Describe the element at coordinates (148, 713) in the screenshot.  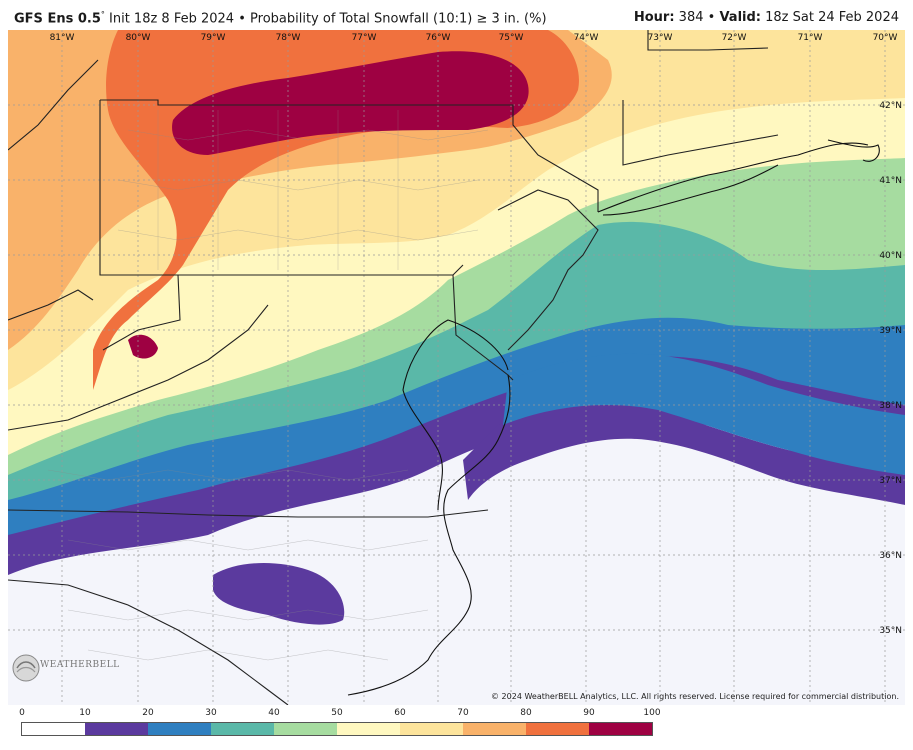
I see `scale-tick-label: 20` at that location.